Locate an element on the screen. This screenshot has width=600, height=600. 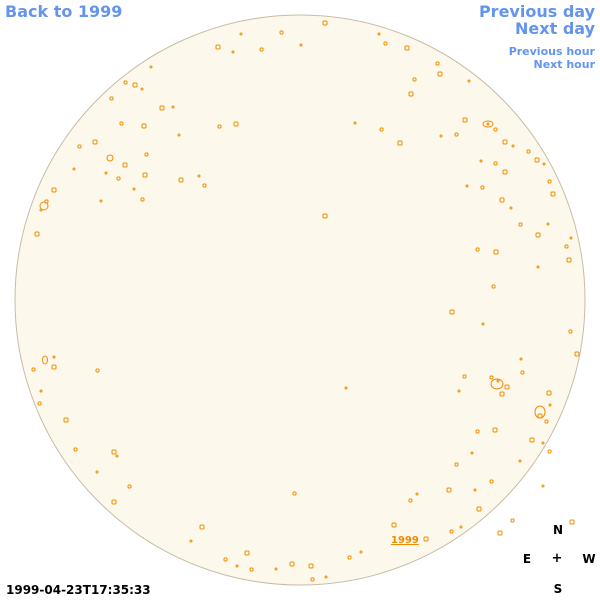
next-hour-link: Next hour is located at coordinates (564, 64).